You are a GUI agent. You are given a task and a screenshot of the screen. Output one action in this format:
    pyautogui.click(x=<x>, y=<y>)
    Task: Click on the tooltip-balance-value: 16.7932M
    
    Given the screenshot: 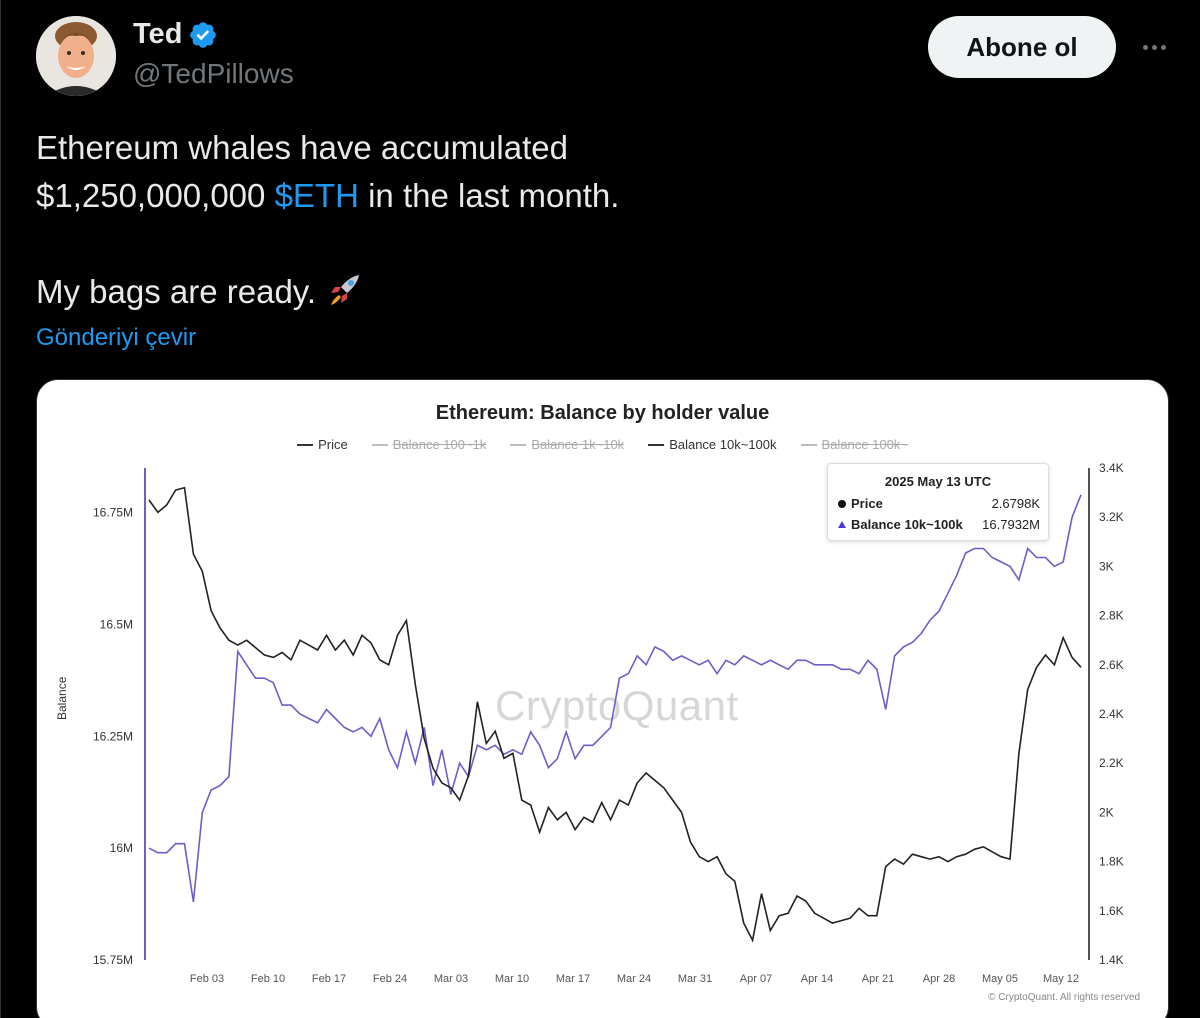 What is the action you would take?
    pyautogui.click(x=1011, y=524)
    